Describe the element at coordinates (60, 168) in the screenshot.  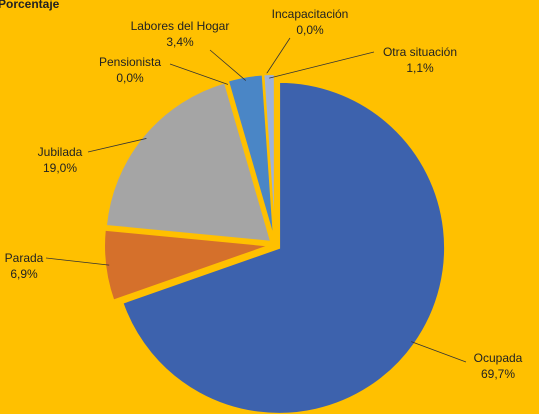
I see `slice-value-label: 19,0%` at that location.